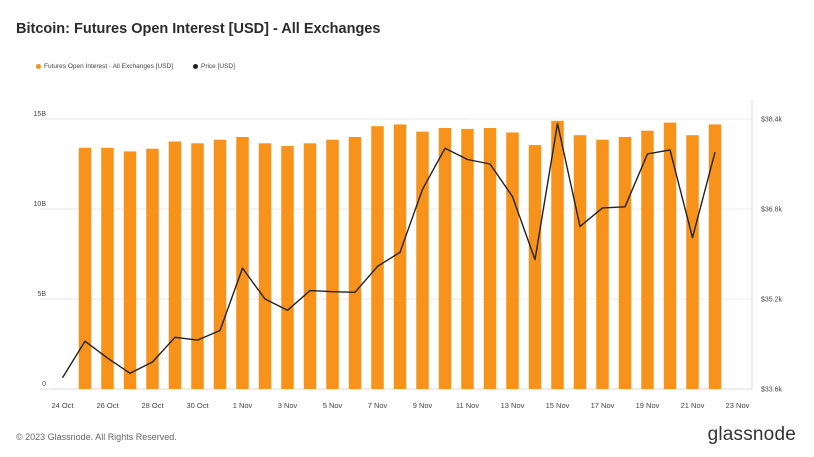 Image resolution: width=814 pixels, height=457 pixels. I want to click on x-tick-label: 13 Nov, so click(513, 405).